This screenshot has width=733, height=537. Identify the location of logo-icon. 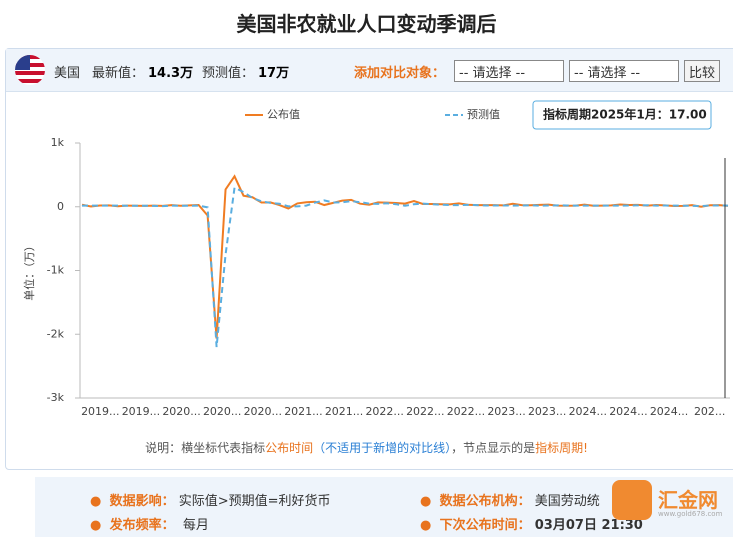
(632, 500).